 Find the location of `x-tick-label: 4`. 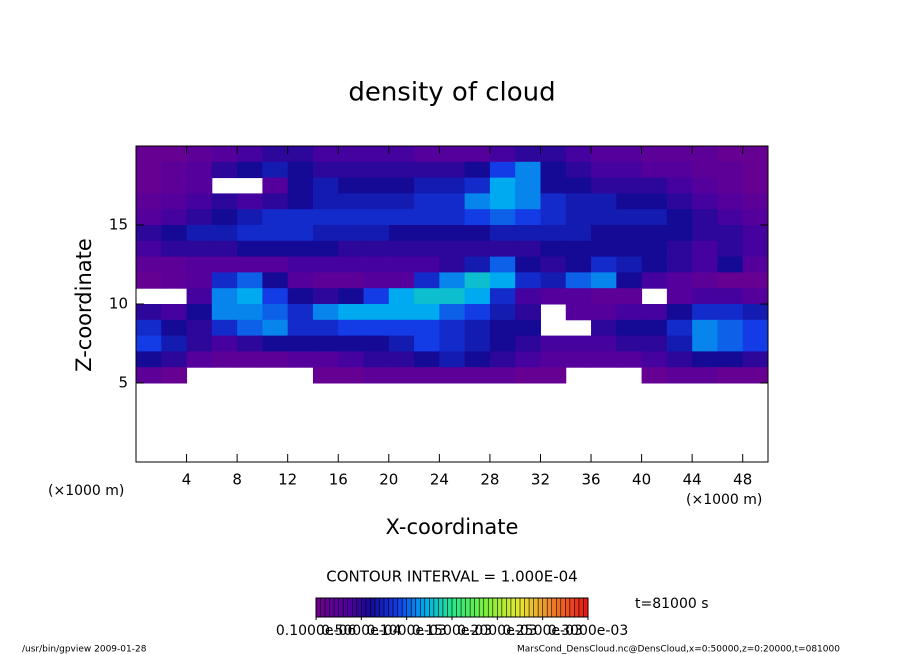

x-tick-label: 4 is located at coordinates (187, 480).